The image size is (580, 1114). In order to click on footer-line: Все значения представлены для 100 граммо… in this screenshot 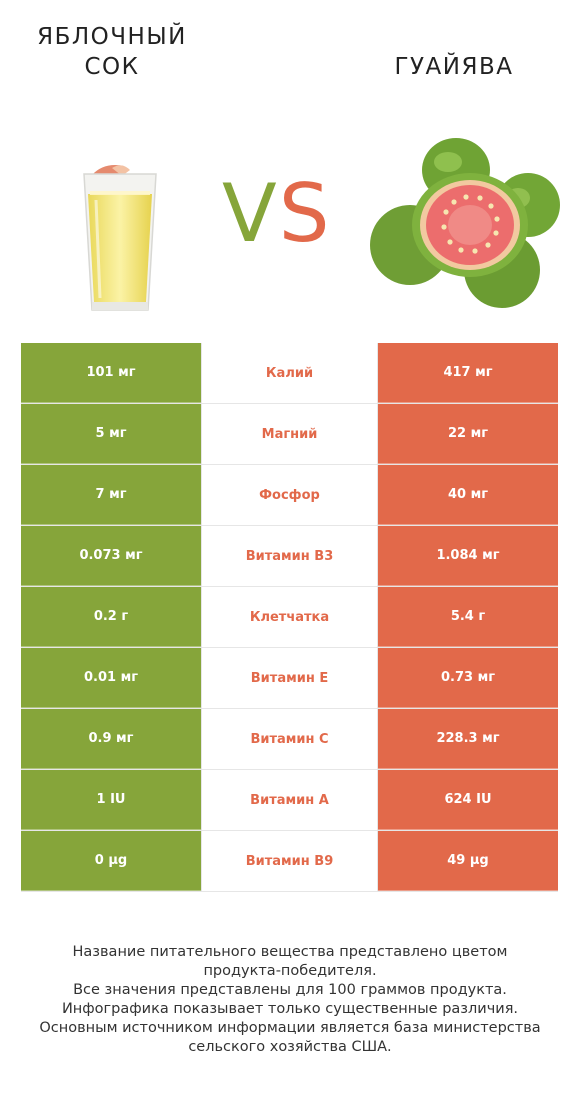, I will do `click(290, 990)`.